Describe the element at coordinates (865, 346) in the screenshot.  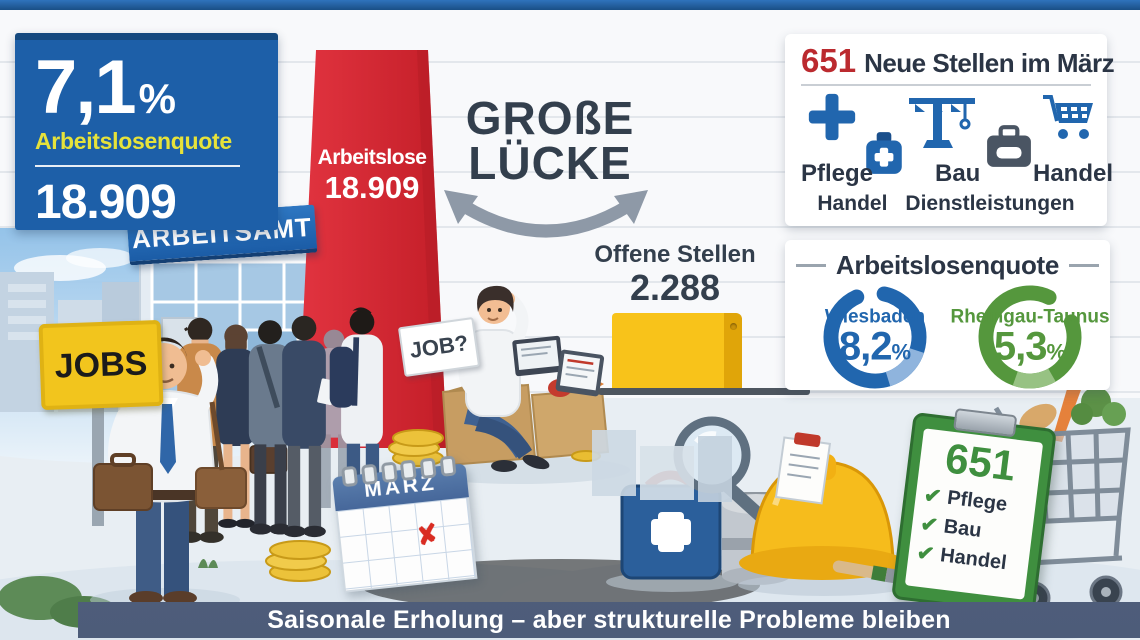
I see `donut-value: 8,2` at that location.